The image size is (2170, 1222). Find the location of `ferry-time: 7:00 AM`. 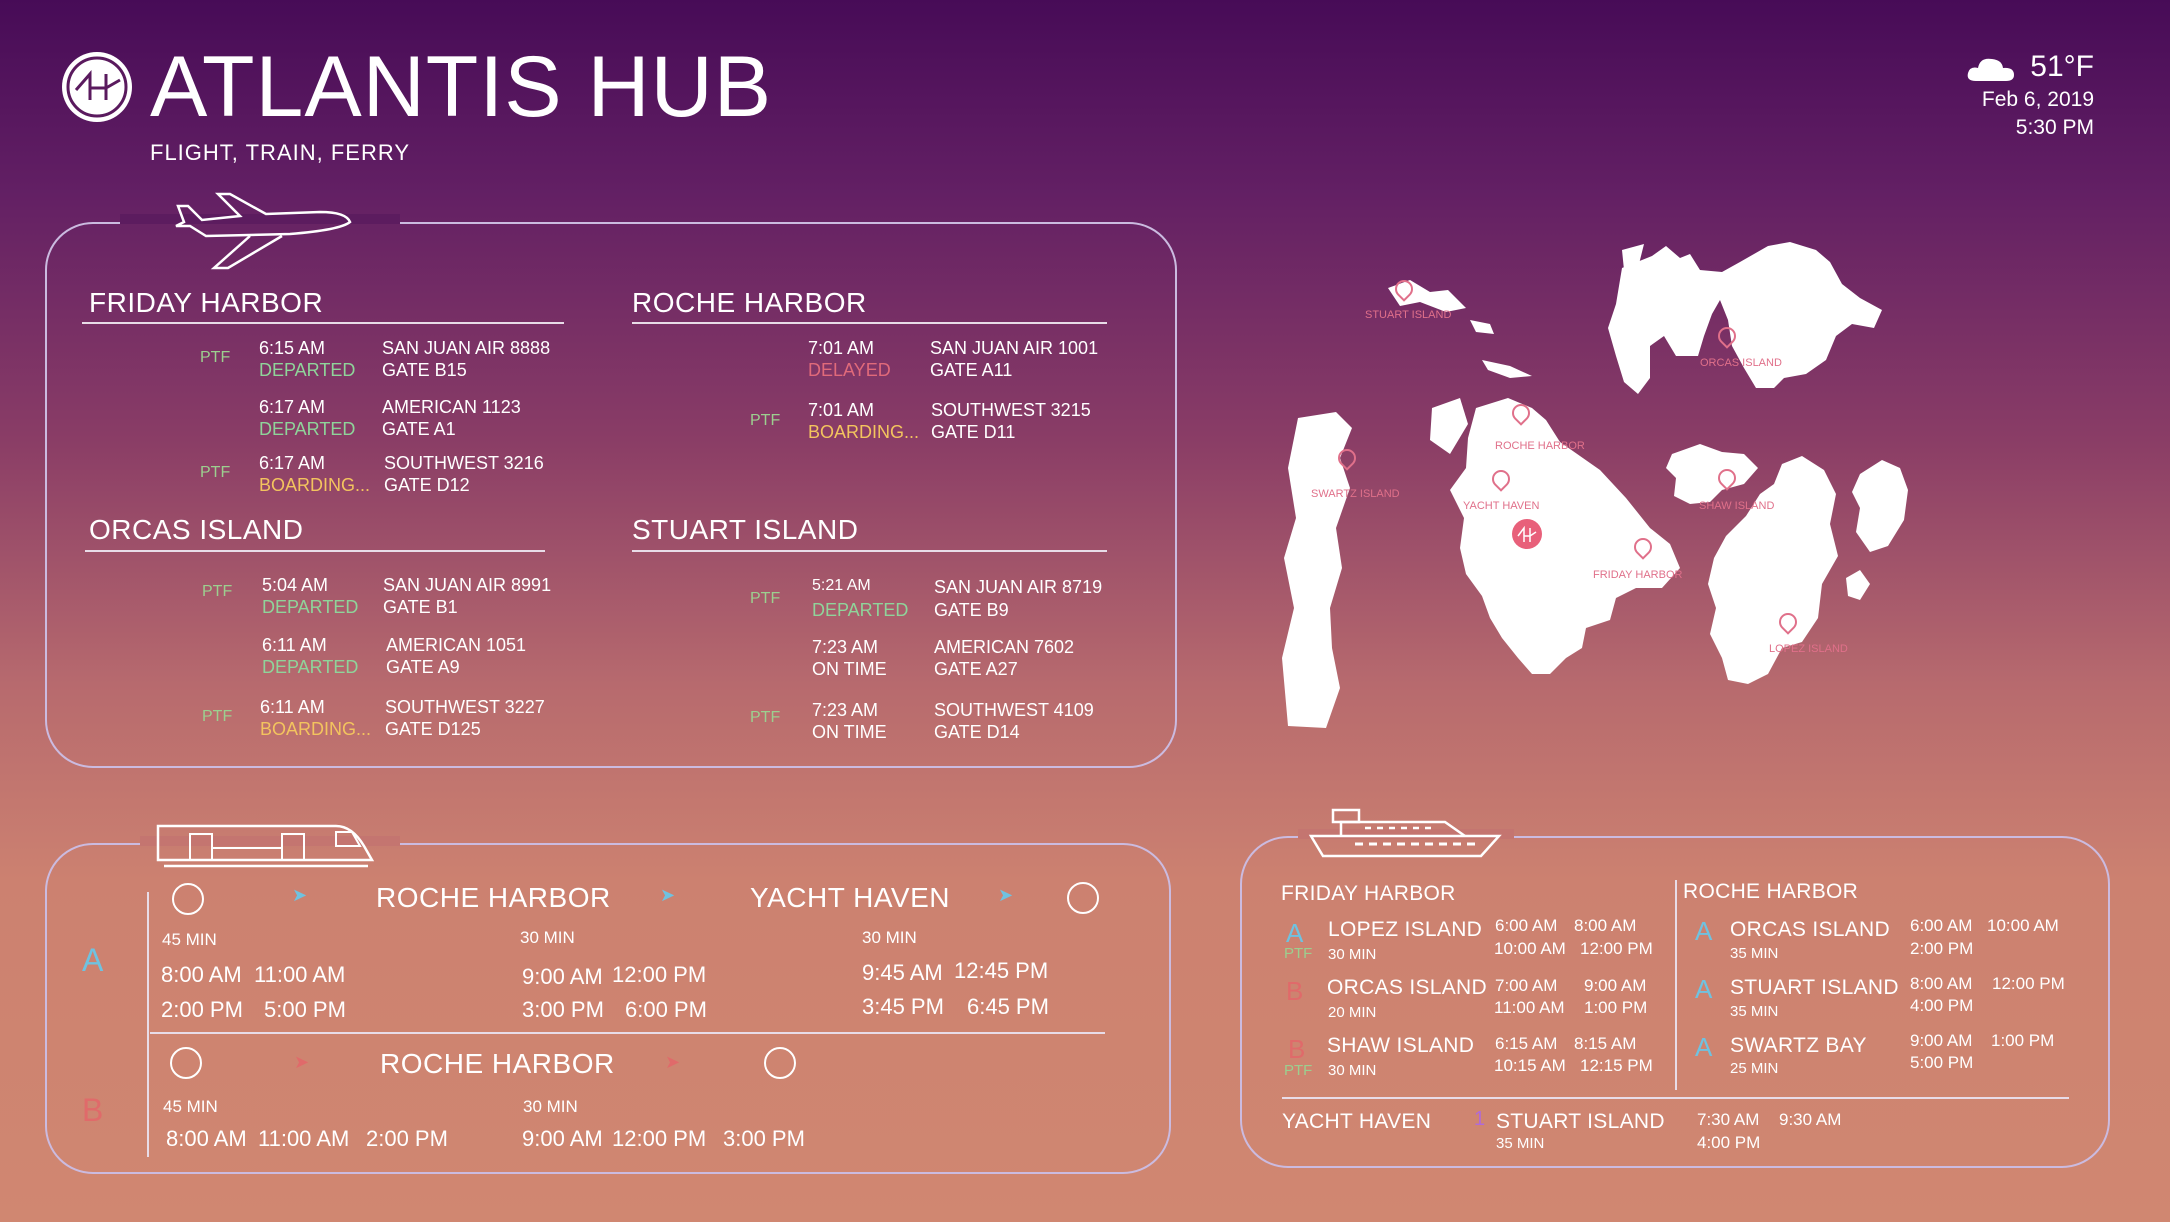

ferry-time: 7:00 AM is located at coordinates (1526, 985).